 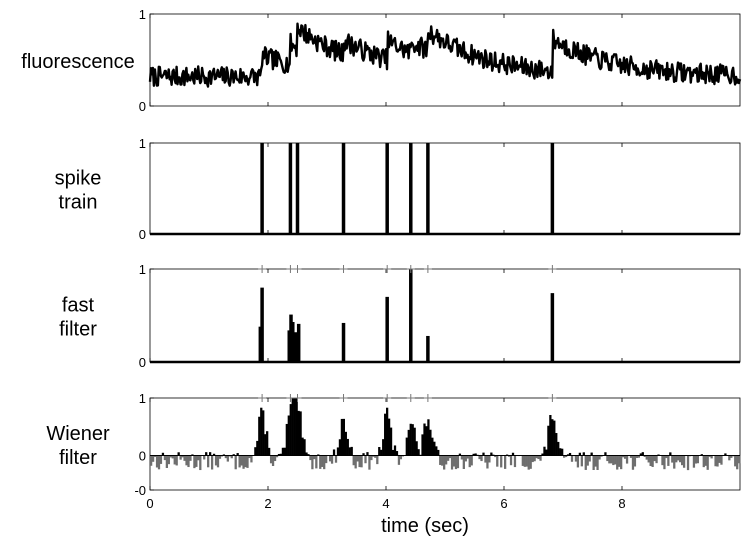 What do you see at coordinates (142, 456) in the screenshot?
I see `y-tick-label: 0` at bounding box center [142, 456].